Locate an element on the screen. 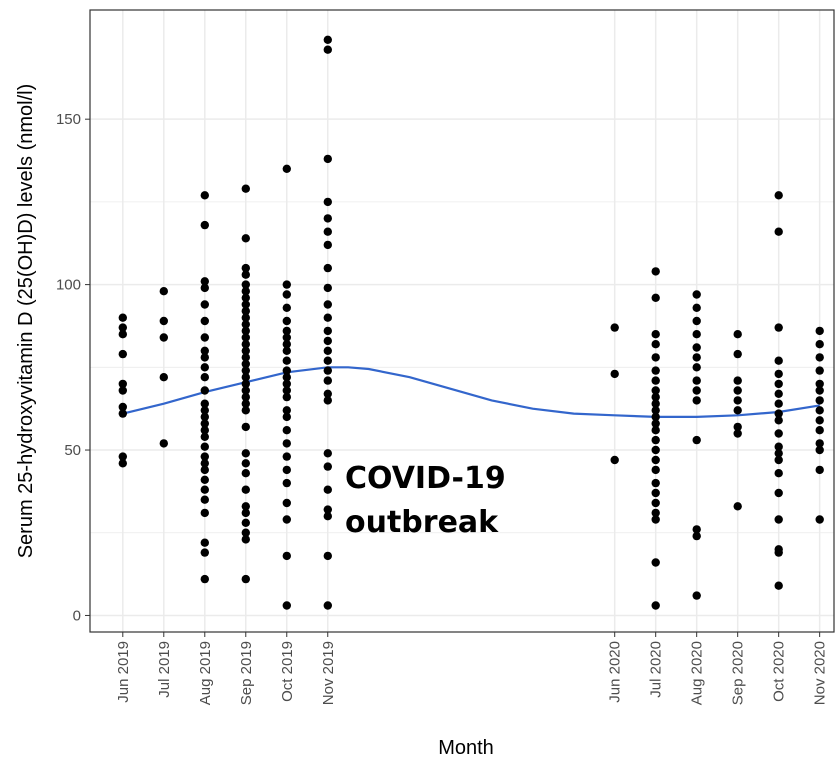 The height and width of the screenshot is (764, 836). x-tick-label: Jun 2020 is located at coordinates (615, 672).